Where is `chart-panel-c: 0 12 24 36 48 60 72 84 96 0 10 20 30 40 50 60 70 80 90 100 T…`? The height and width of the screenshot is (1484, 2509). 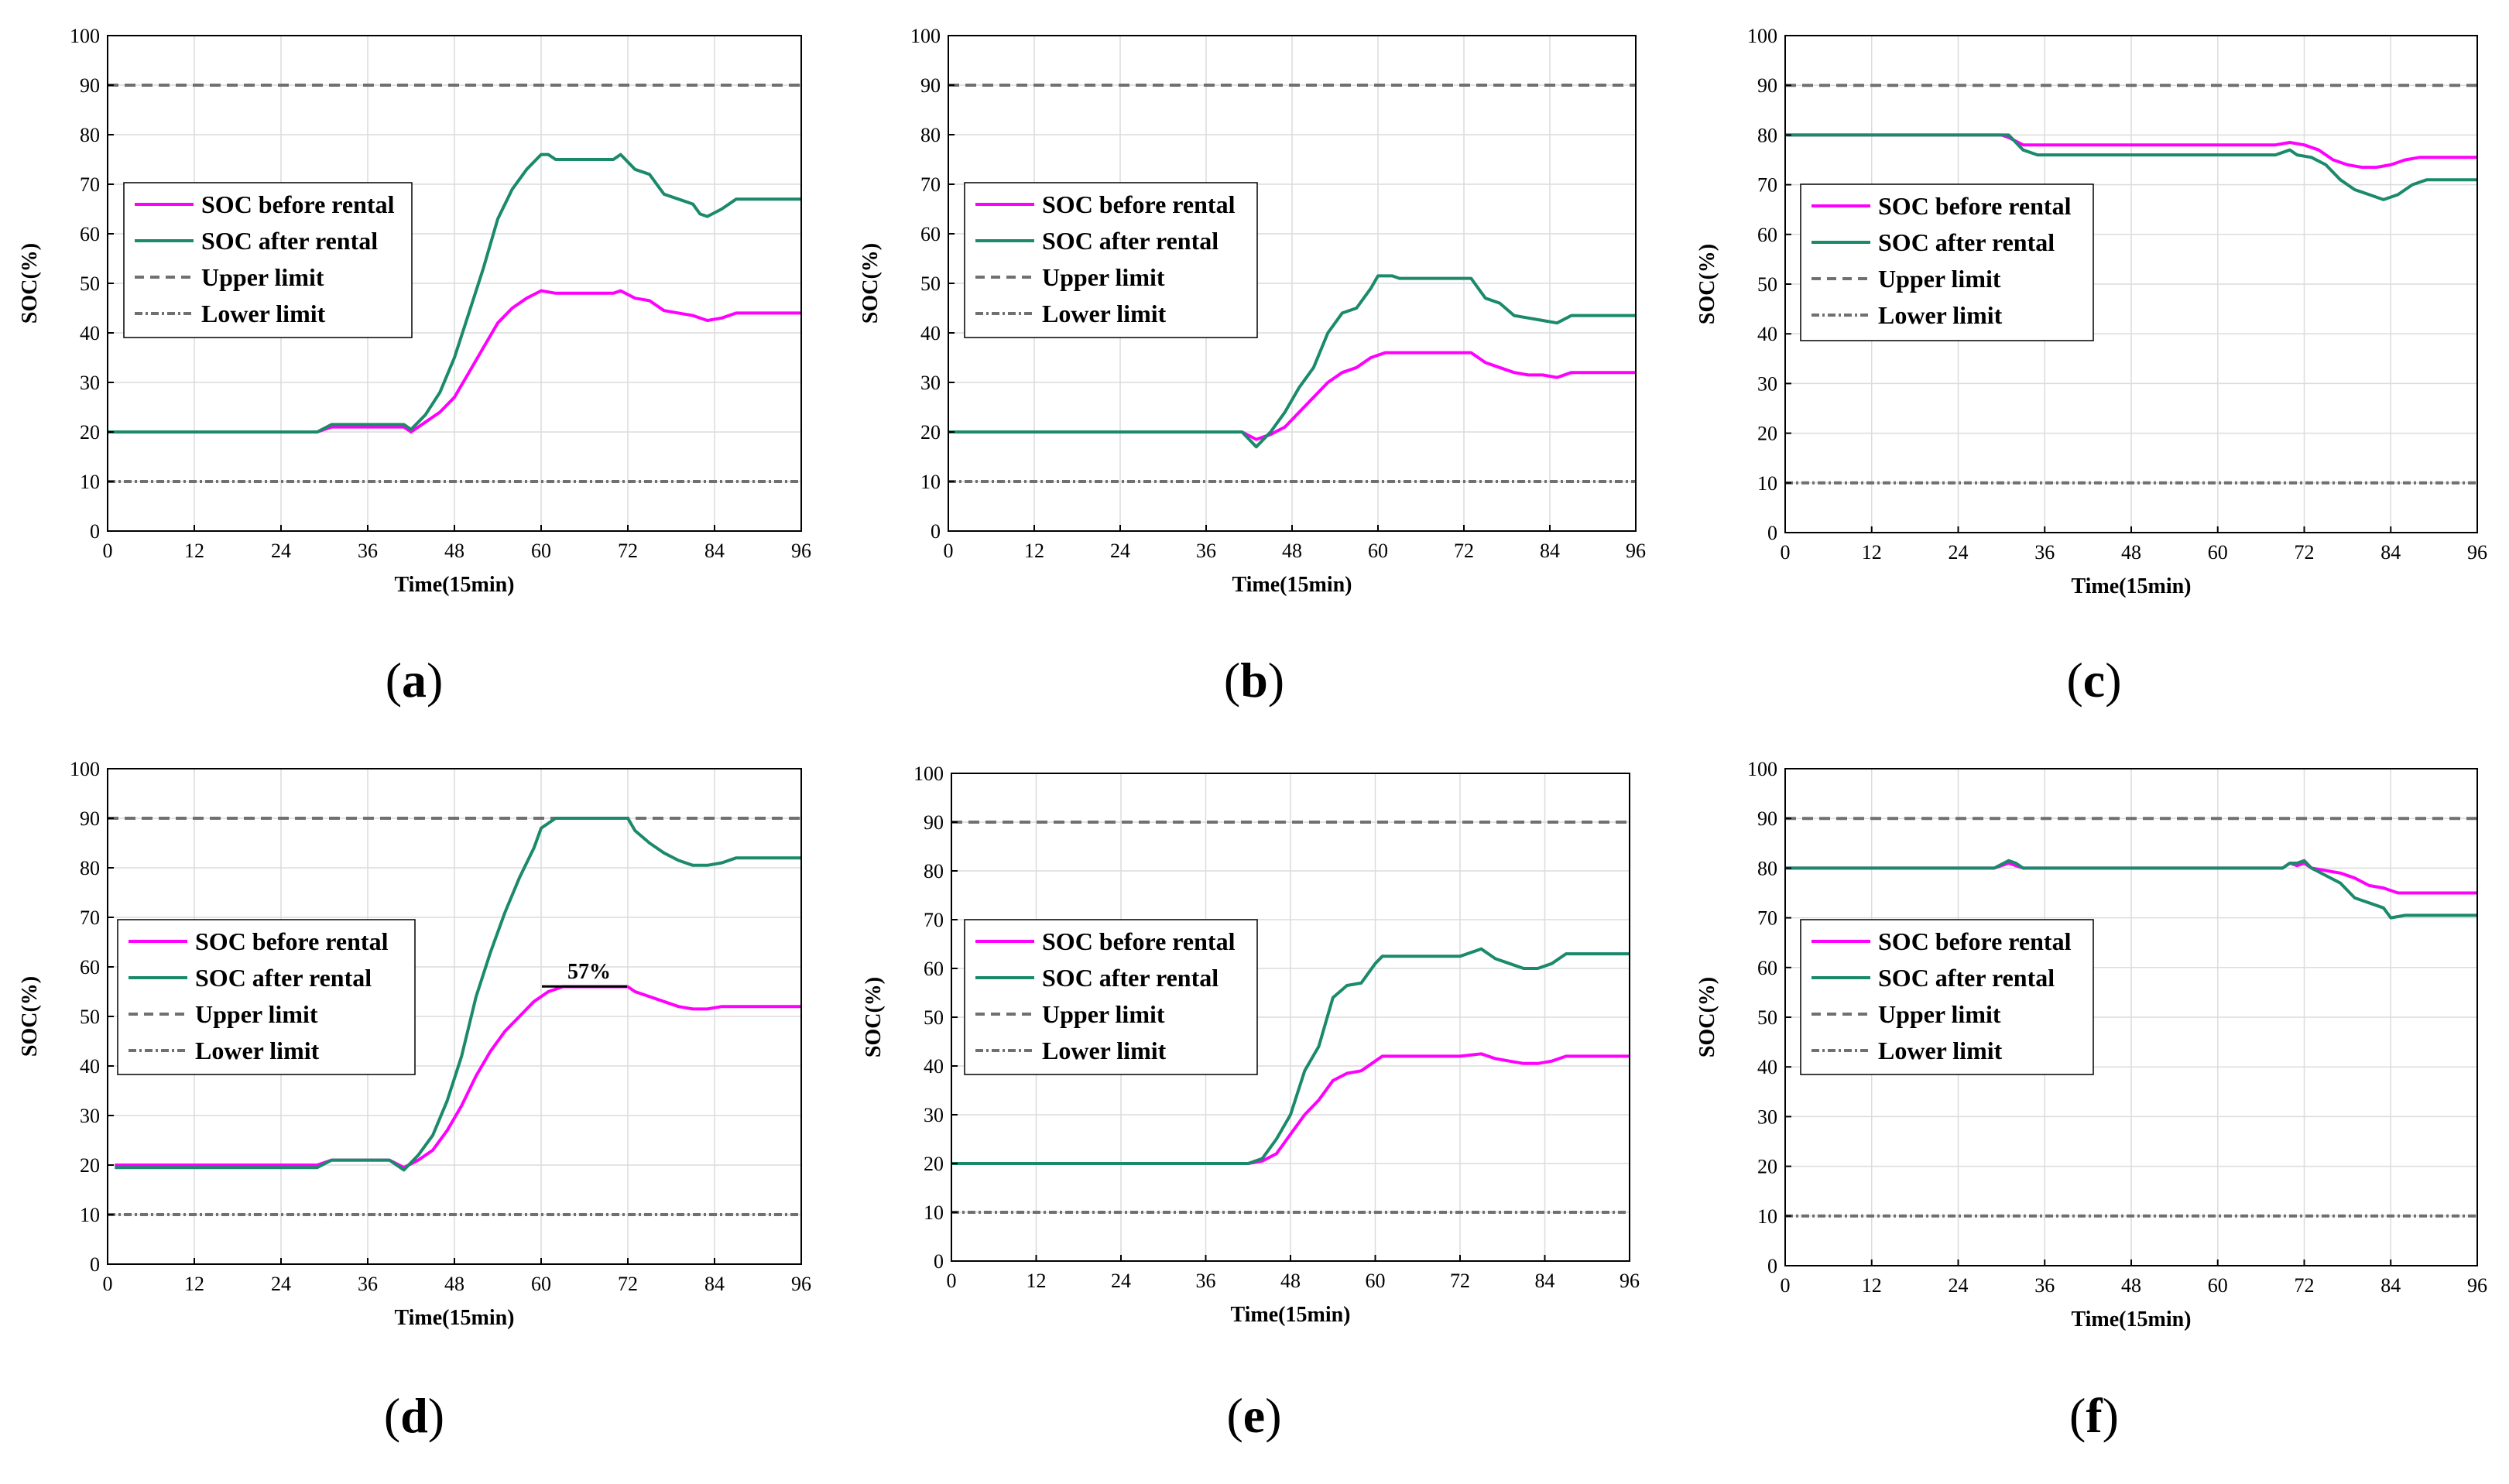
chart-panel-c: 0 12 24 36 48 60 72 84 96 0 10 20 30 40 50 60 70 80 90 100 T… is located at coordinates (2091, 366).